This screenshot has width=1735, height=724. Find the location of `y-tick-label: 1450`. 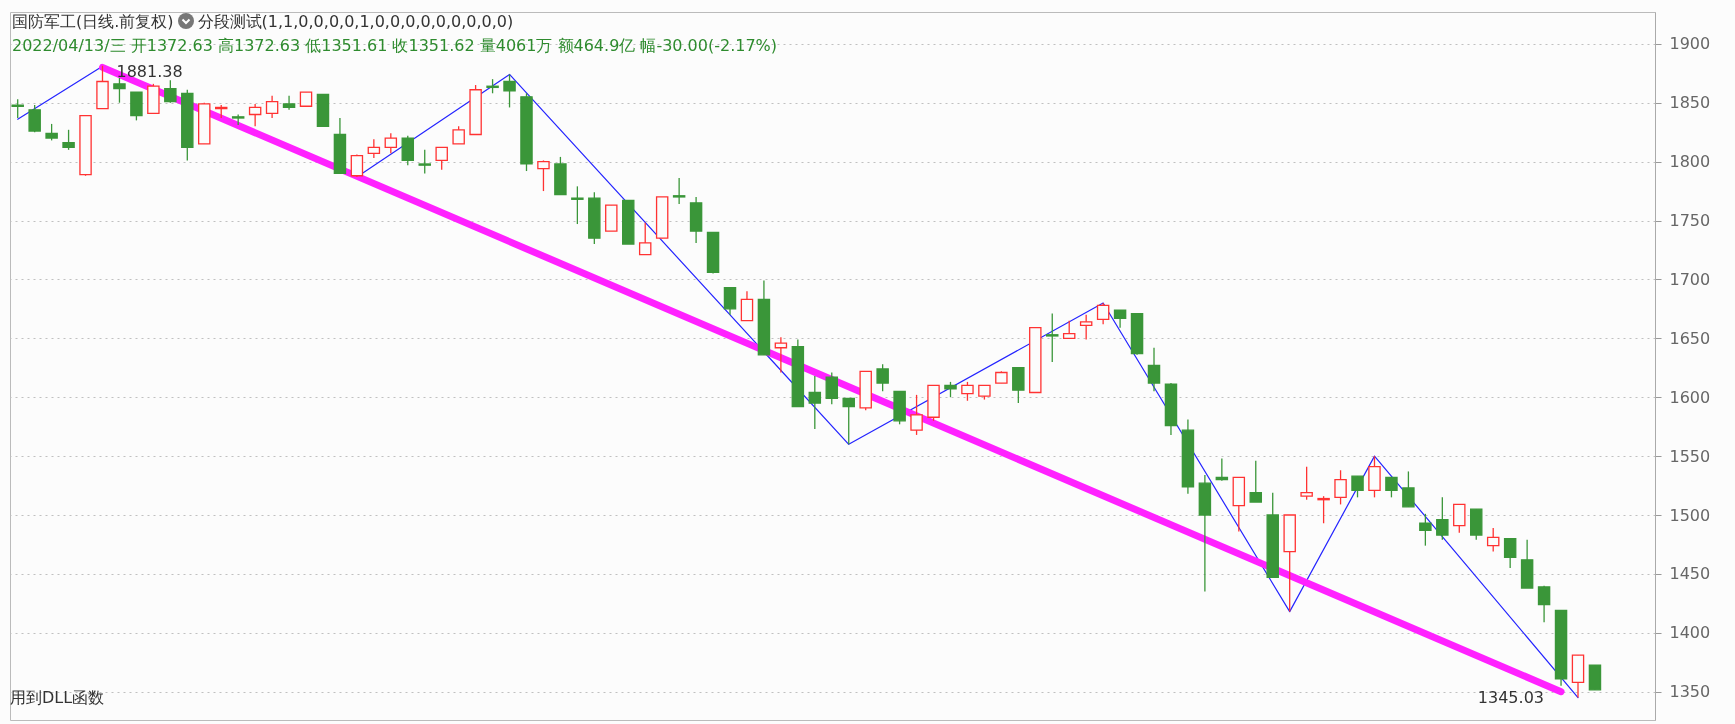

y-tick-label: 1450 is located at coordinates (1690, 574).